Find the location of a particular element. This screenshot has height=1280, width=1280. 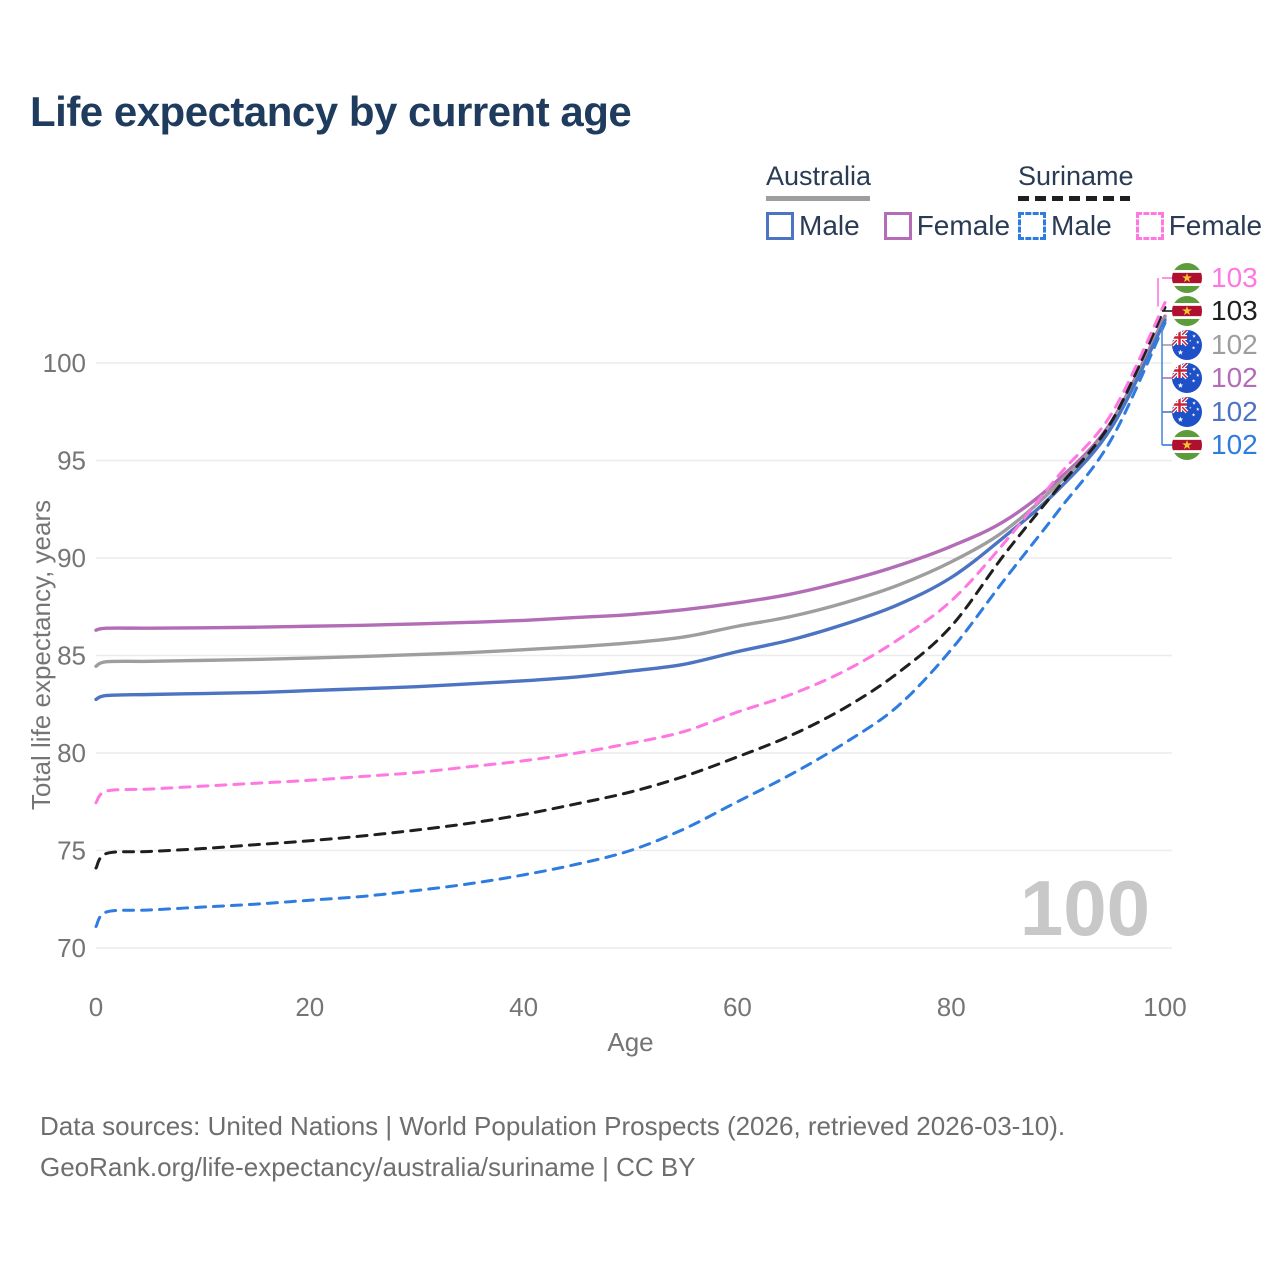

x-tick-40: 40 is located at coordinates (523, 1007).